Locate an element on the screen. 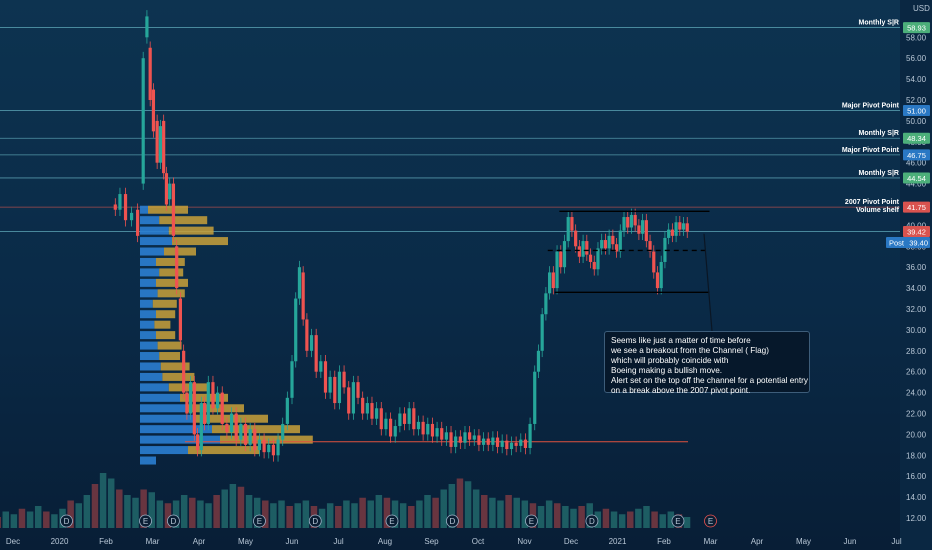 The height and width of the screenshot is (550, 932). time-tick-label: Jun is located at coordinates (850, 541).